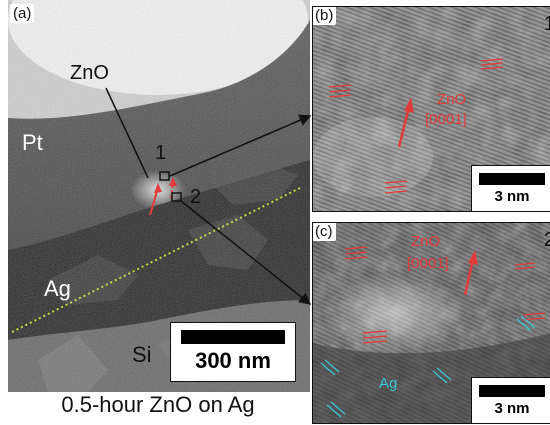 The height and width of the screenshot is (425, 550). Describe the element at coordinates (416, 126) in the screenshot. I see `lattice-marks-b` at that location.